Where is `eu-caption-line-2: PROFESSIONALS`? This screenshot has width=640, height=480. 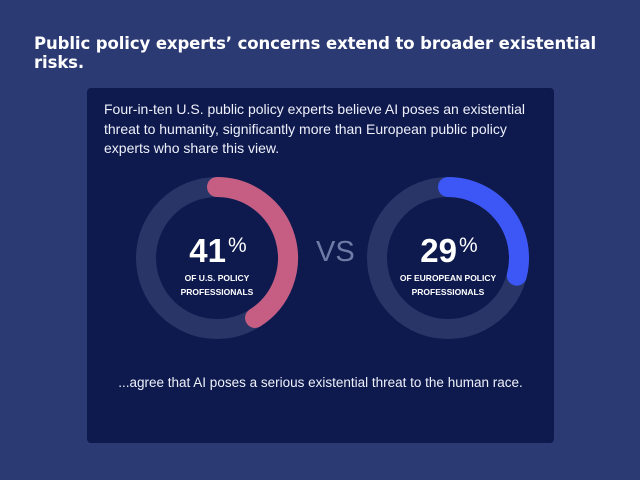
eu-caption-line-2: PROFESSIONALS is located at coordinates (448, 292).